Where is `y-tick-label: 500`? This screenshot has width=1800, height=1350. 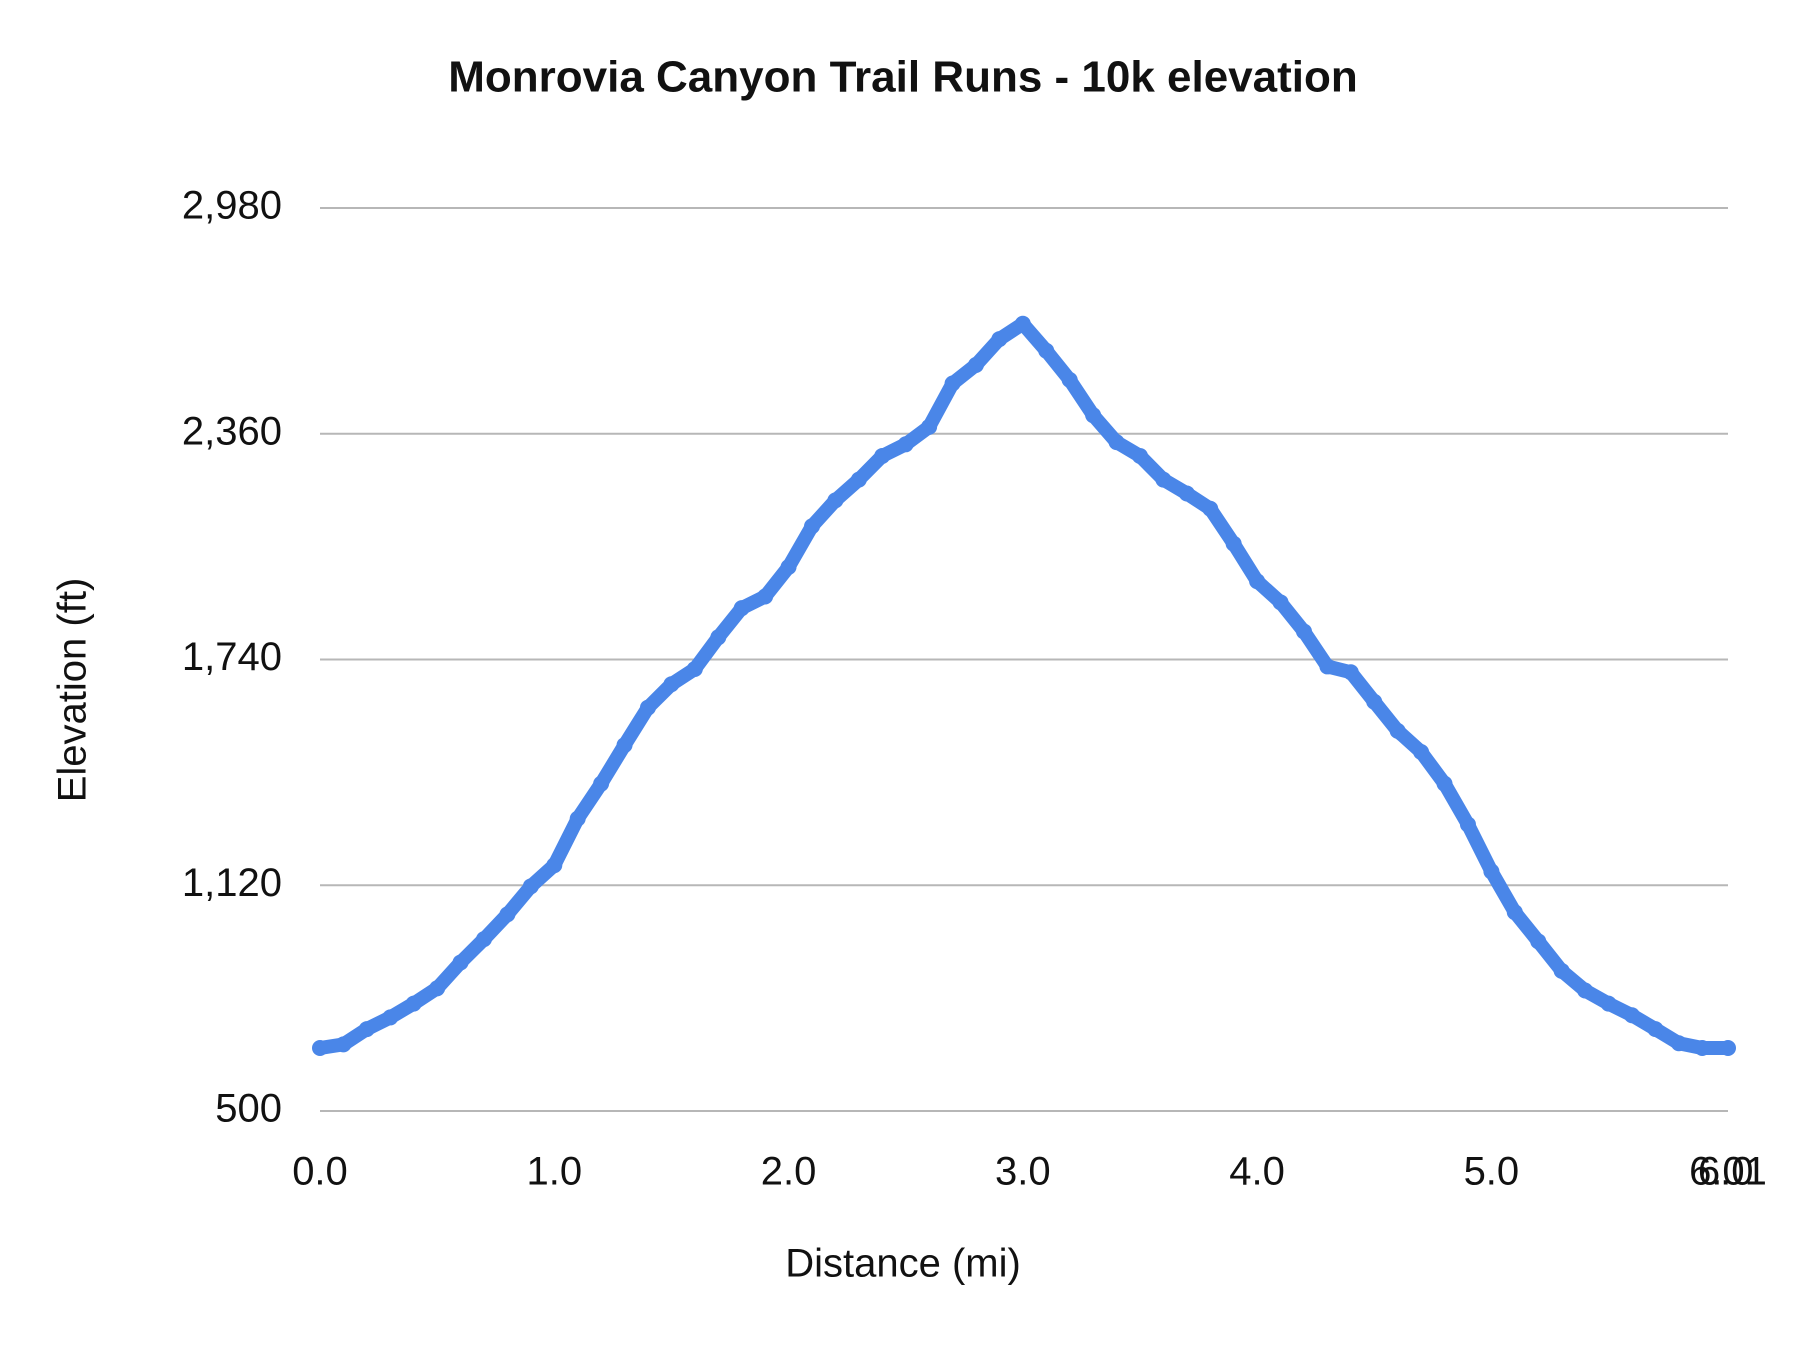
y-tick-label: 500 is located at coordinates (248, 1109).